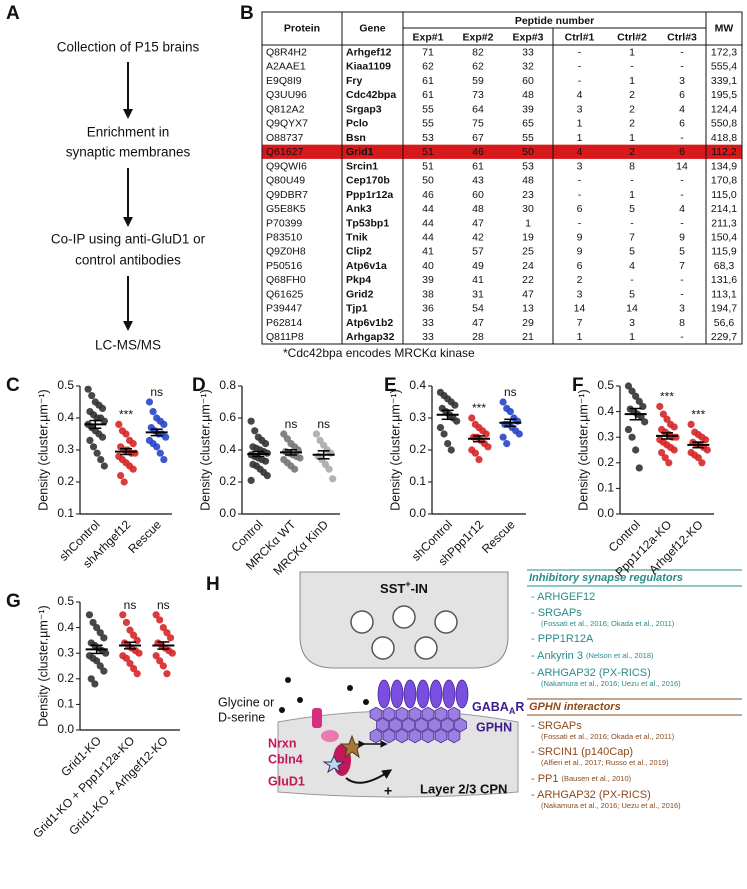  I want to click on table-cell: 211,3, so click(724, 223).